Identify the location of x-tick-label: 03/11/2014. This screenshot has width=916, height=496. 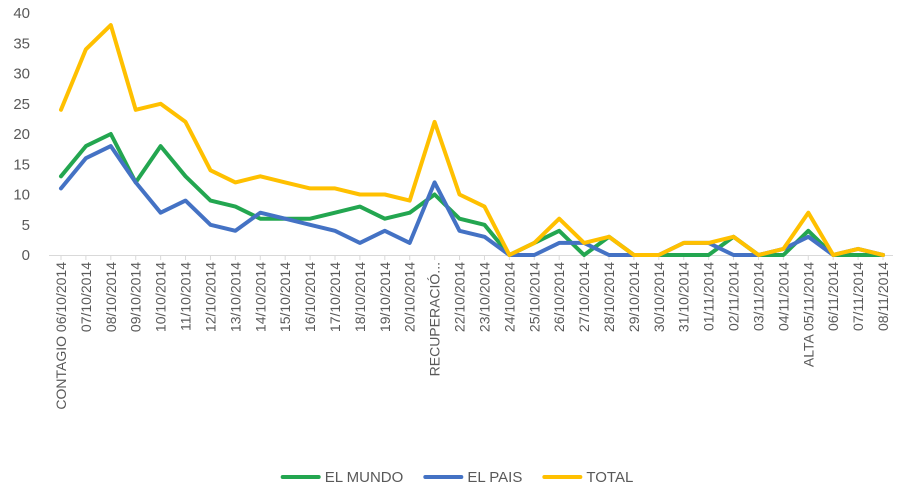
(758, 296).